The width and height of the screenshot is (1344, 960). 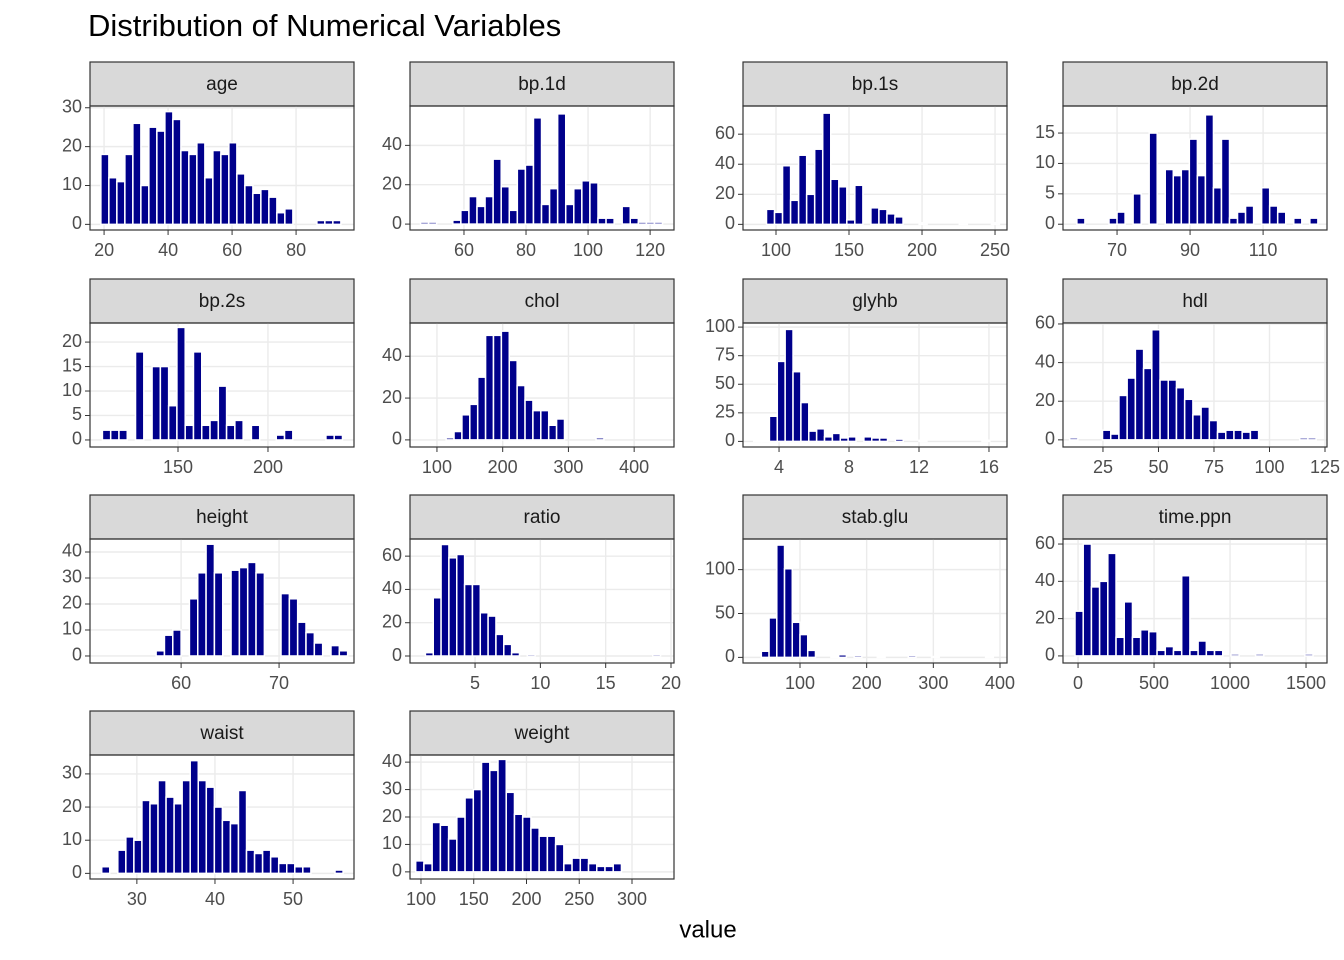 I want to click on x-tick-label: 20, so click(x=671, y=683).